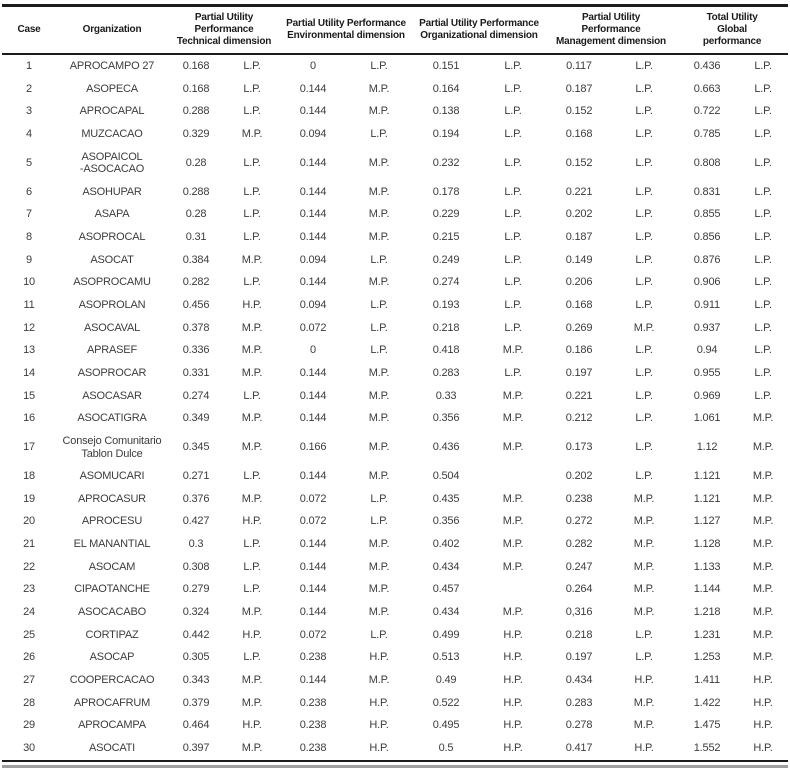 The image size is (790, 779). Describe the element at coordinates (29, 589) in the screenshot. I see `case-cell: 23` at that location.